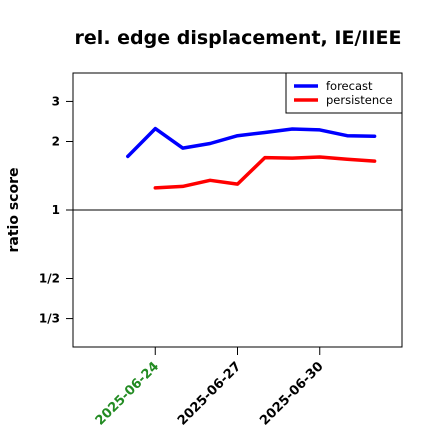  What do you see at coordinates (359, 100) in the screenshot?
I see `legend-label-persistence: persistence` at bounding box center [359, 100].